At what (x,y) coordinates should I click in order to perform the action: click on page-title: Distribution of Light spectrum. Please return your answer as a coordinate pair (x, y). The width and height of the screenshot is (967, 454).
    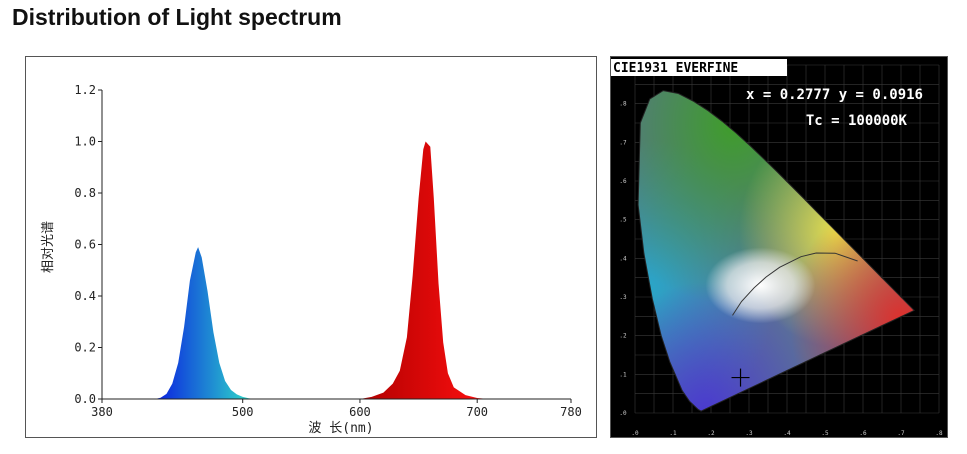
    Looking at the image, I should click on (177, 17).